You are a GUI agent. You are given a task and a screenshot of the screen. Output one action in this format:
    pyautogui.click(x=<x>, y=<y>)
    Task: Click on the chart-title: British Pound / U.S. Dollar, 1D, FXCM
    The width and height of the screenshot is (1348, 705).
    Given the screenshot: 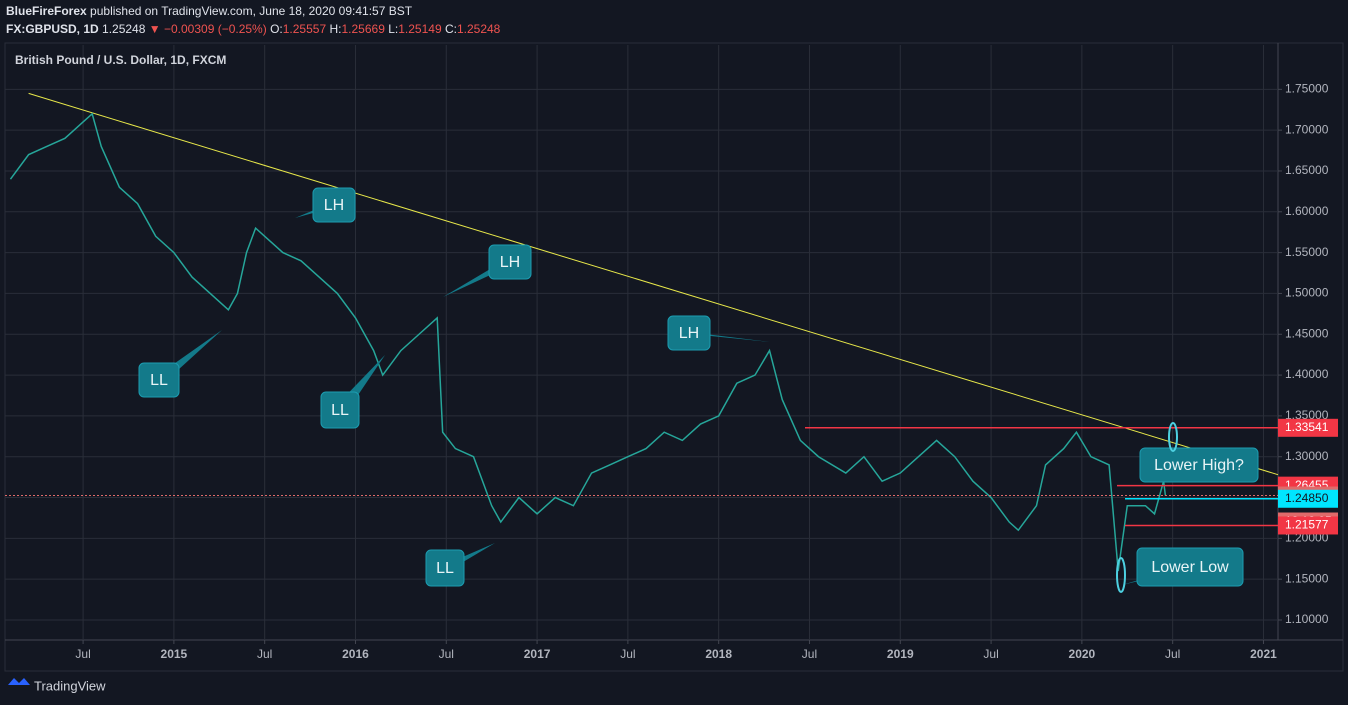 What is the action you would take?
    pyautogui.click(x=120, y=60)
    